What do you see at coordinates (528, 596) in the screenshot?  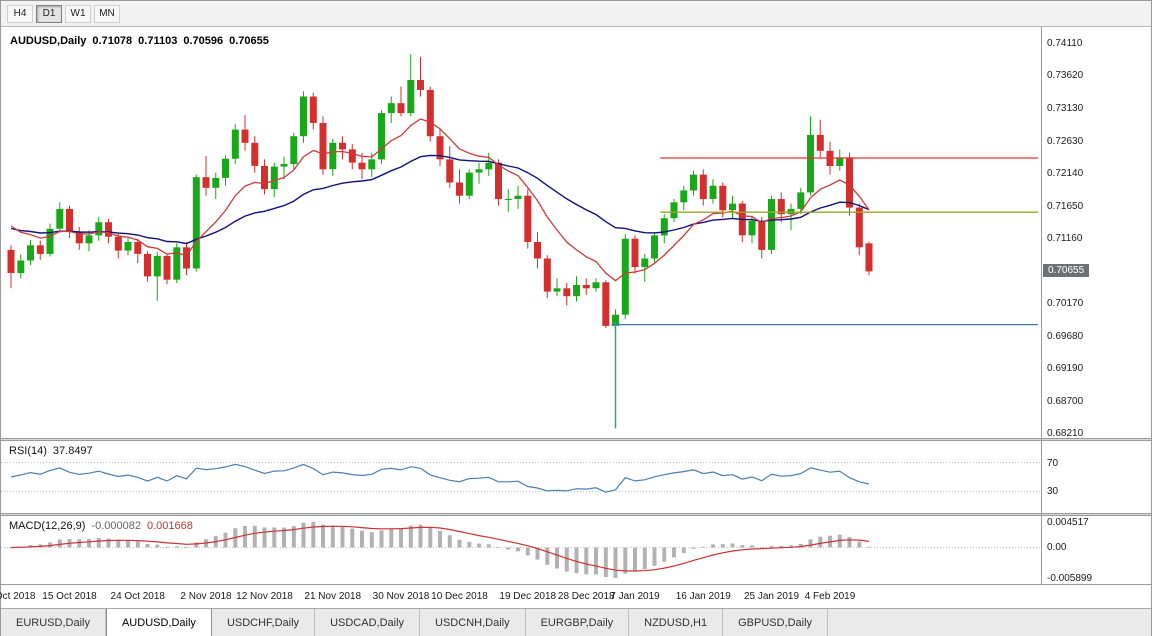 I see `date-axis-label: 19 Dec 2018` at bounding box center [528, 596].